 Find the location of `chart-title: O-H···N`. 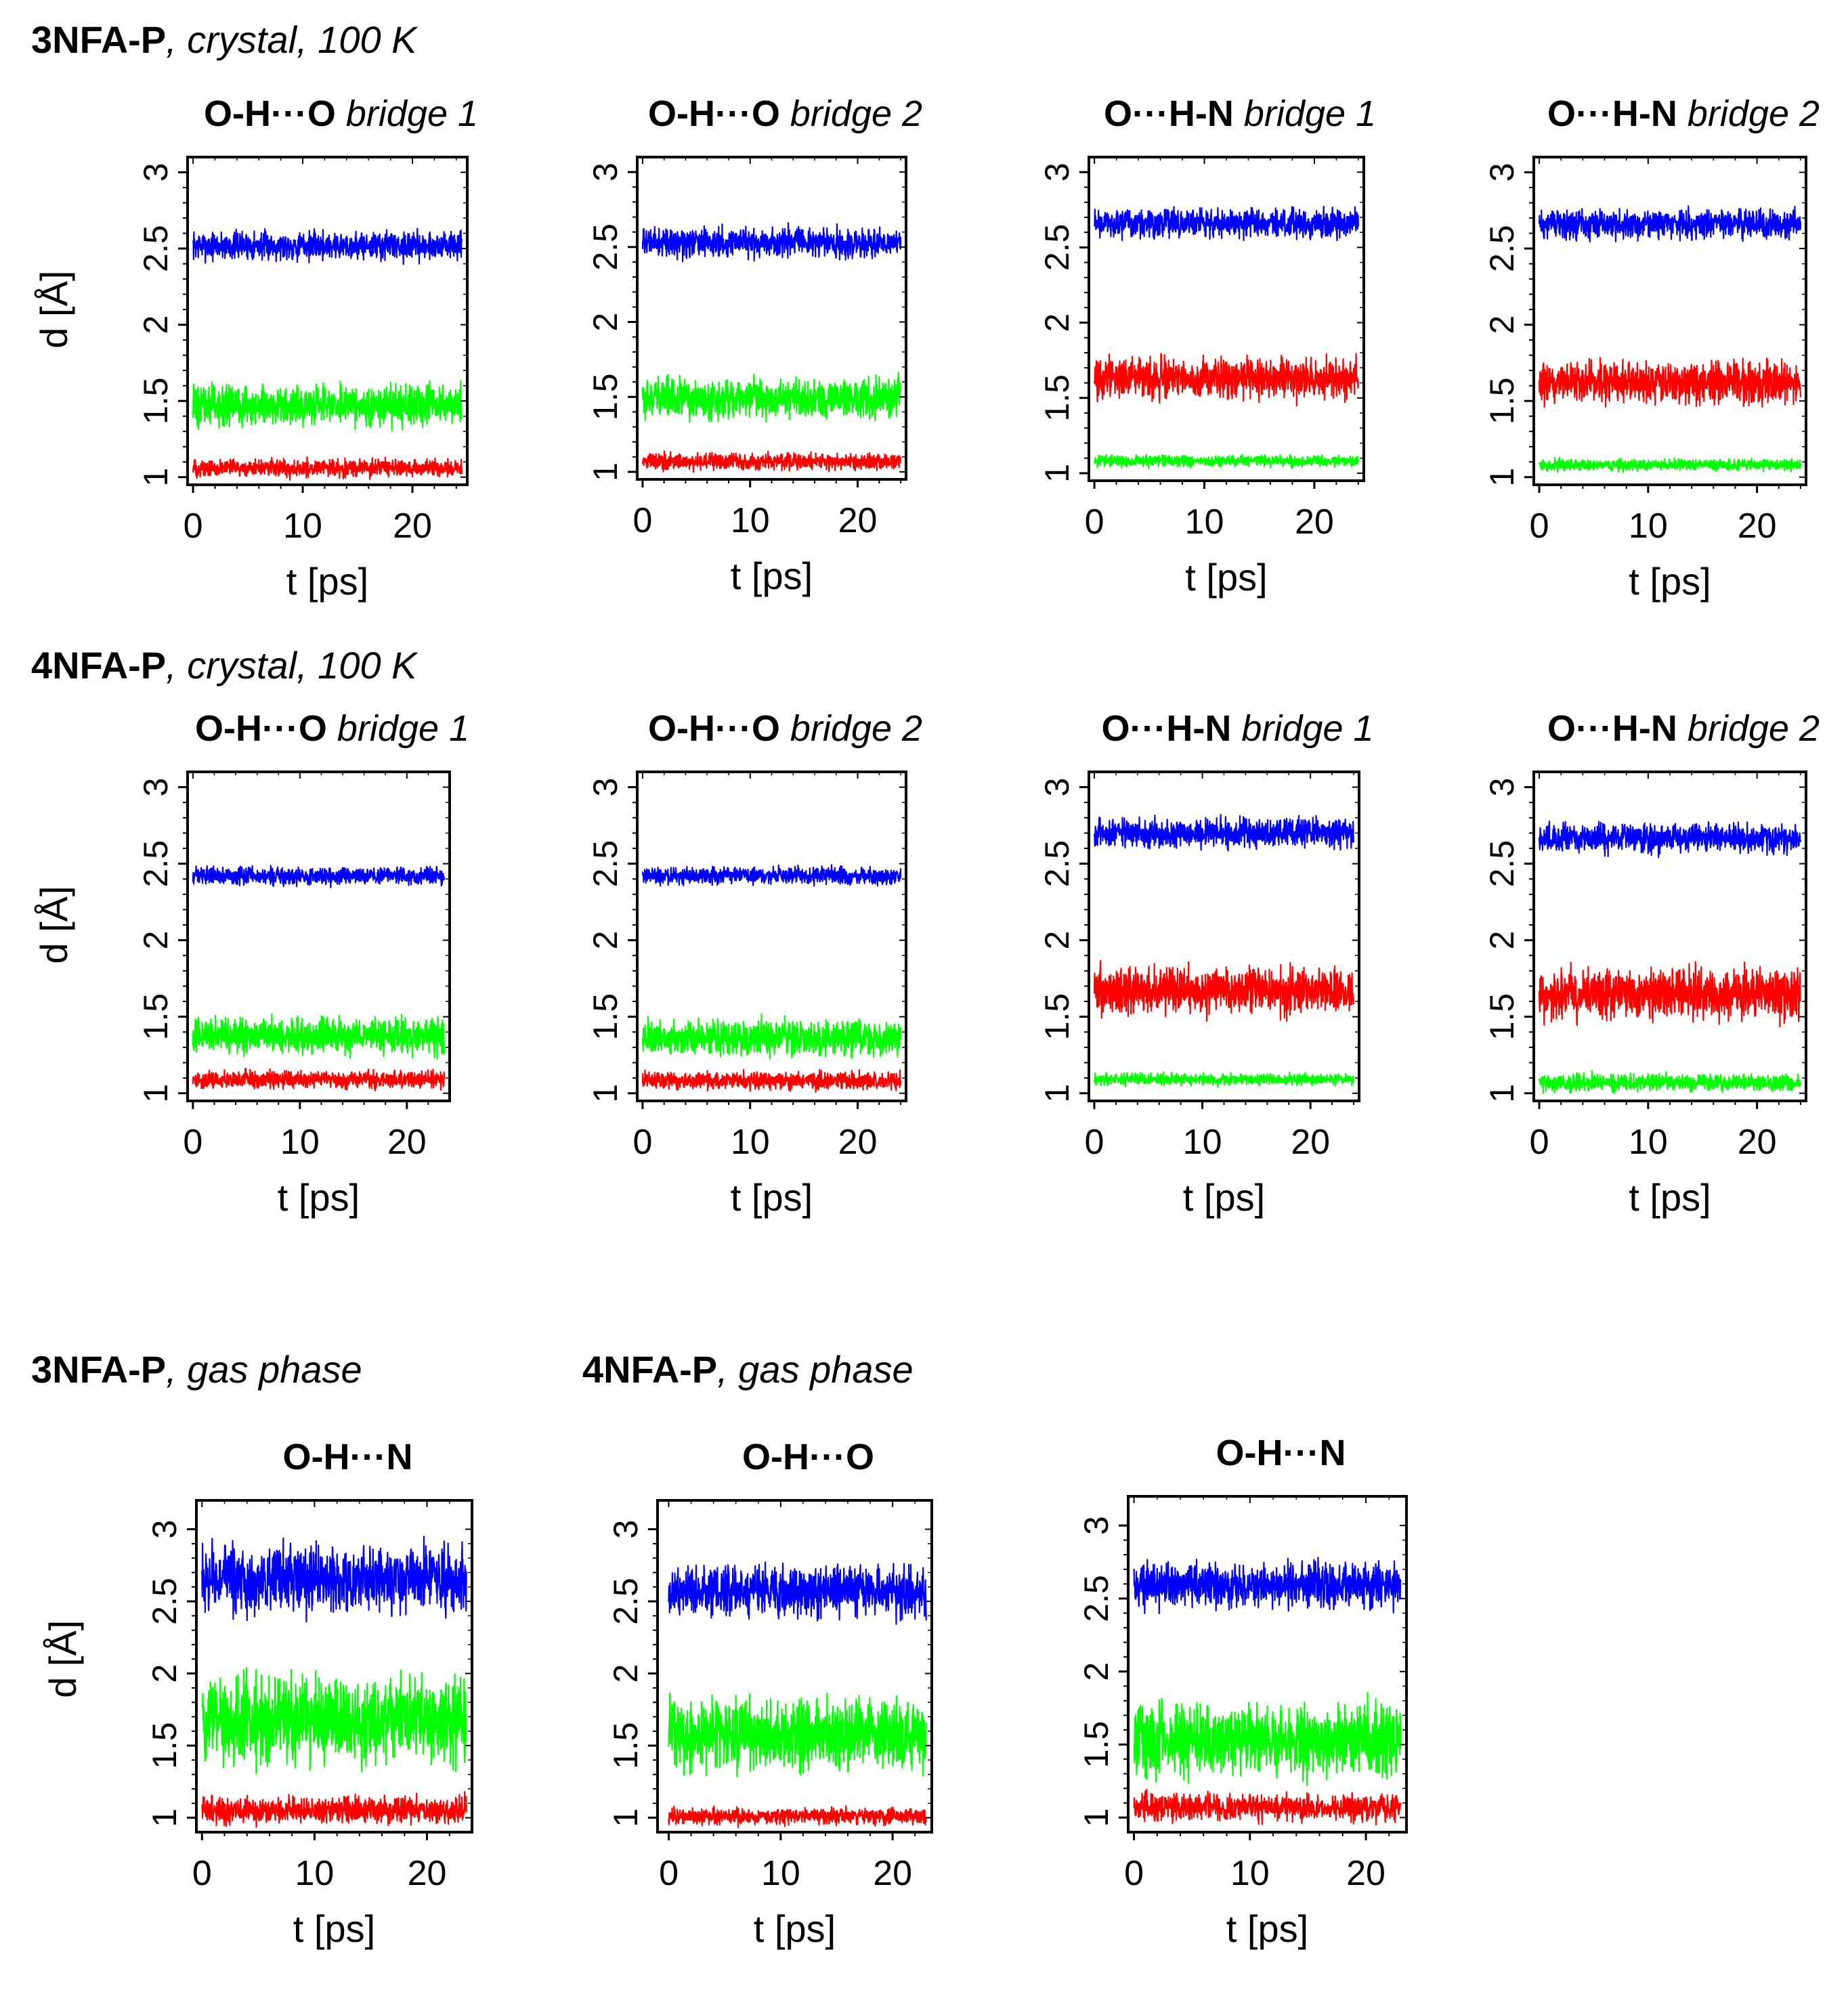

chart-title: O-H···N is located at coordinates (348, 1457).